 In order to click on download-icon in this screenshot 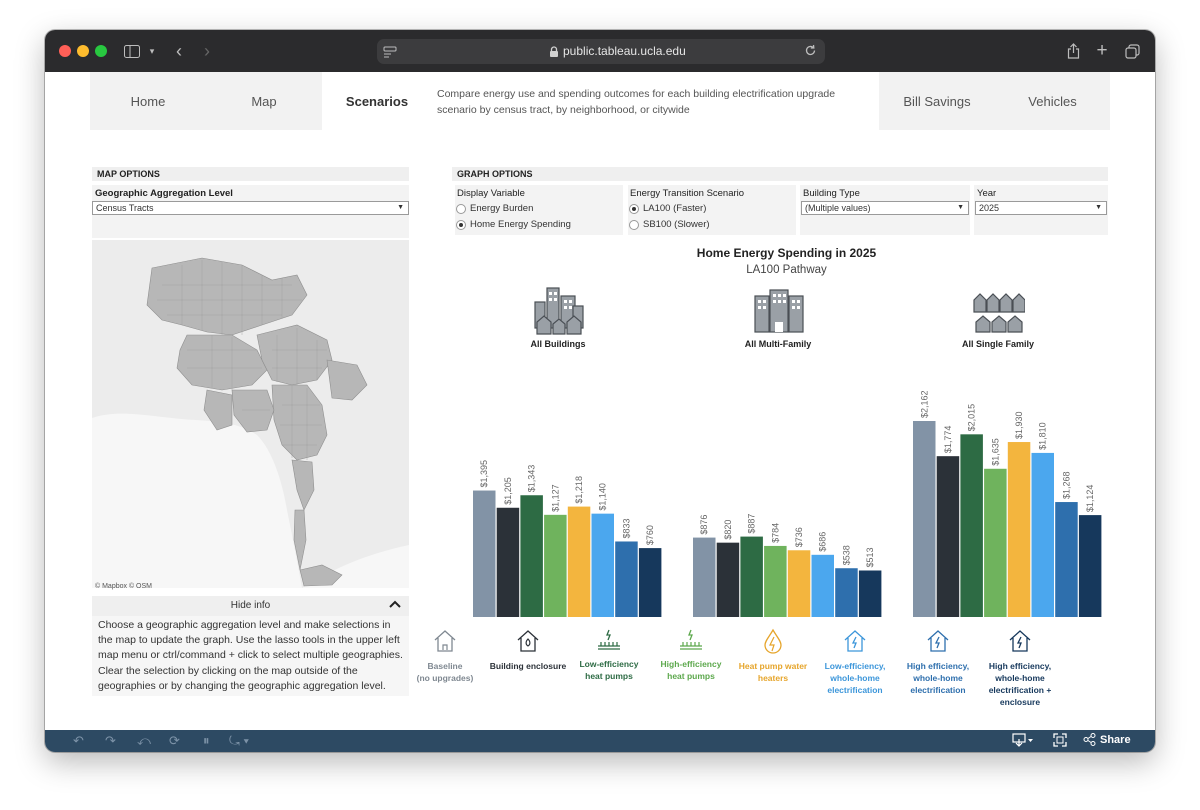, I will do `click(1023, 741)`.